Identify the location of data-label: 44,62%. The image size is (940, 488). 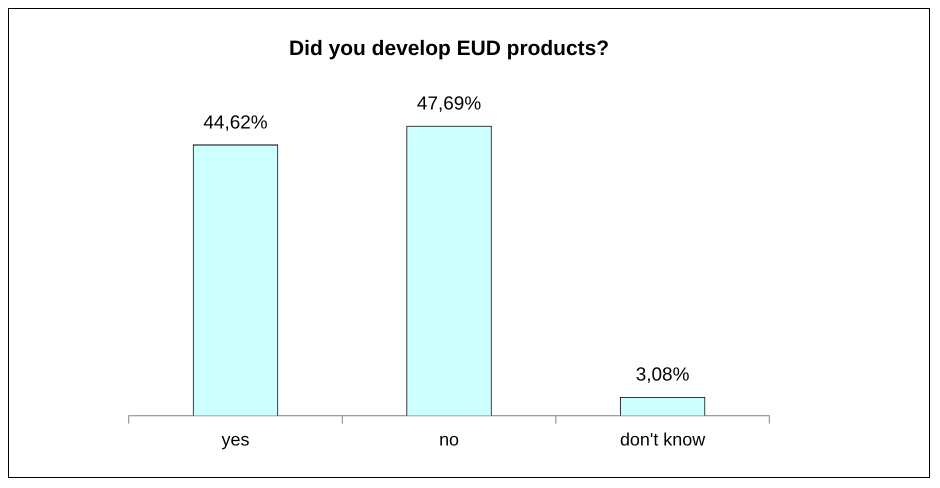
(235, 123).